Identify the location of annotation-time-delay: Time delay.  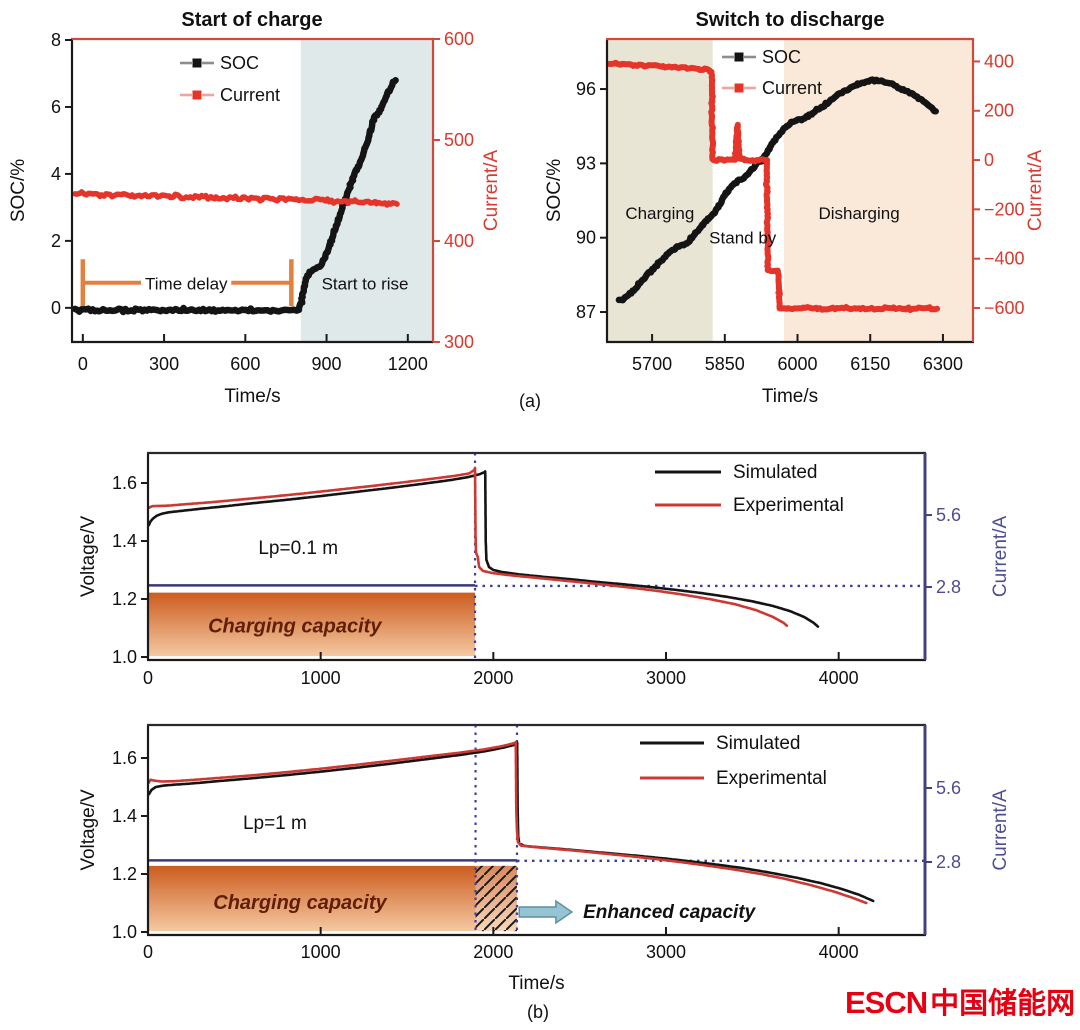
(186, 283).